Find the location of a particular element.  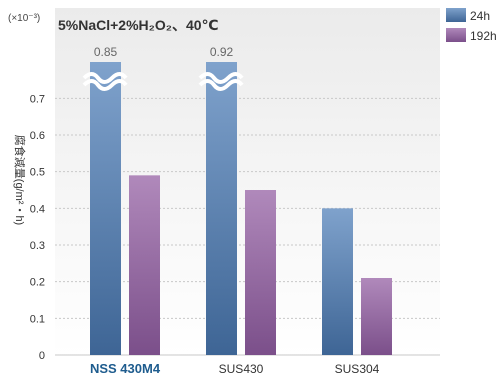

bar-24h-NSS-430M4 is located at coordinates (105, 208).